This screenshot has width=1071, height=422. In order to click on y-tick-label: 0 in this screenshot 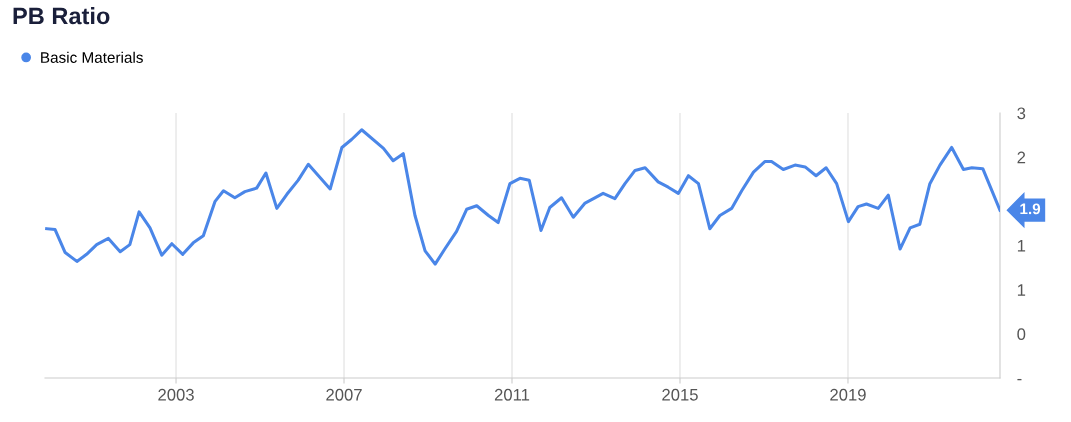, I will do `click(1021, 334)`.